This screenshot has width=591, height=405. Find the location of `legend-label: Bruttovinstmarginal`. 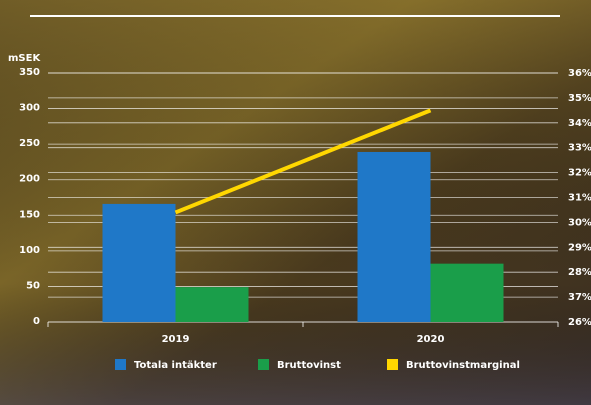

legend-label: Bruttovinstmarginal is located at coordinates (463, 365).